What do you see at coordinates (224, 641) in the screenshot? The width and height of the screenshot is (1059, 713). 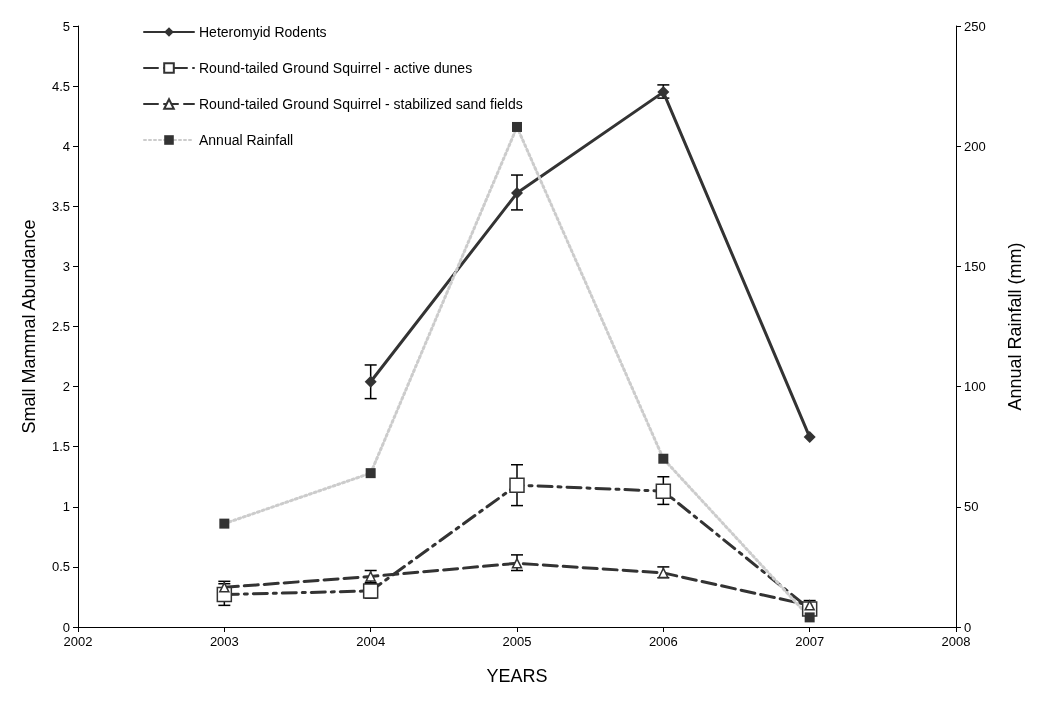 I see `x-tick-label: 2003` at bounding box center [224, 641].